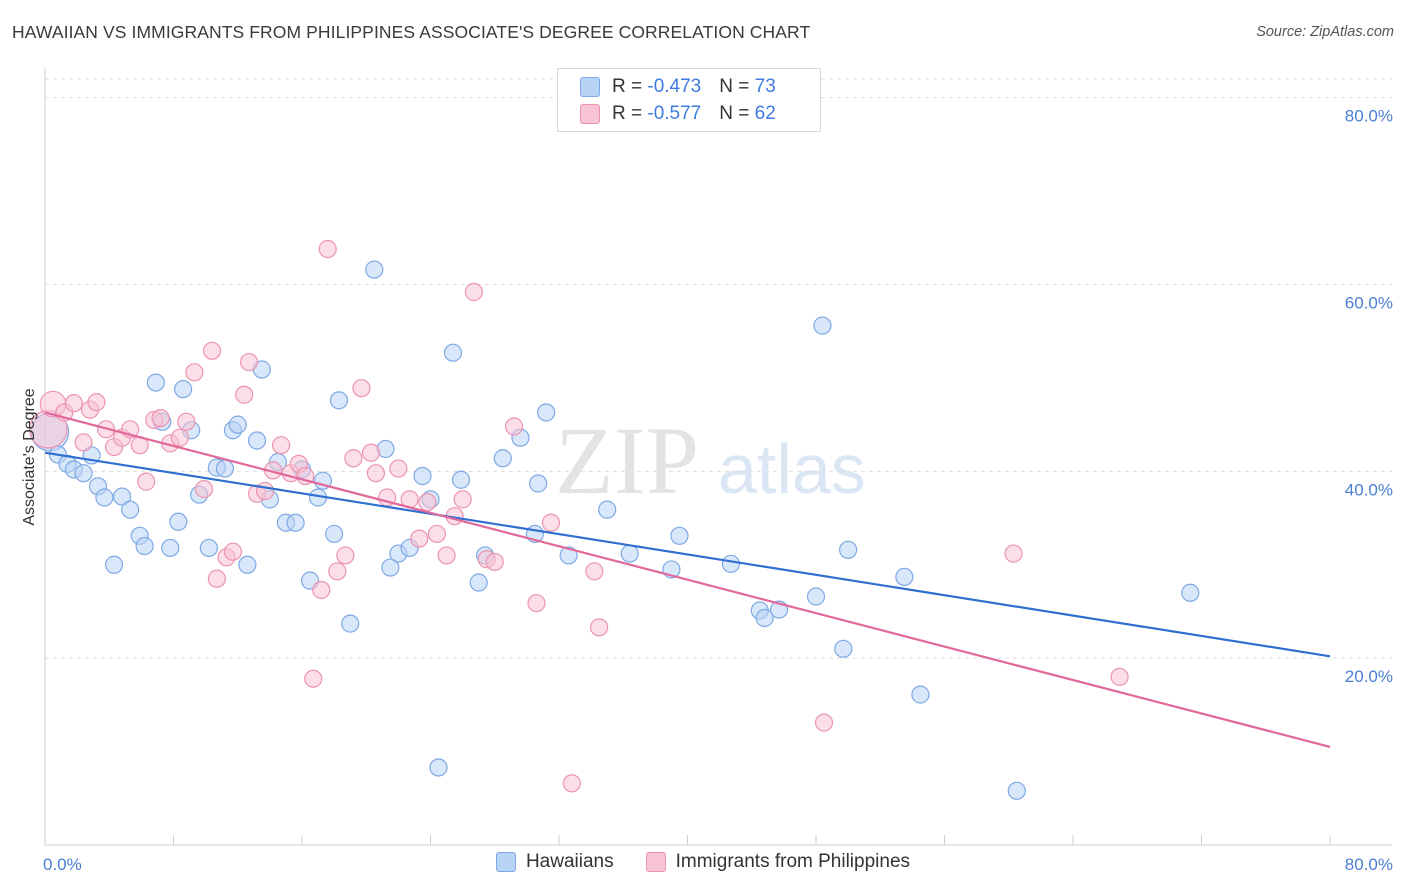  What do you see at coordinates (1369, 864) in the screenshot?
I see `x-tick-label-max: 80.0%` at bounding box center [1369, 864].